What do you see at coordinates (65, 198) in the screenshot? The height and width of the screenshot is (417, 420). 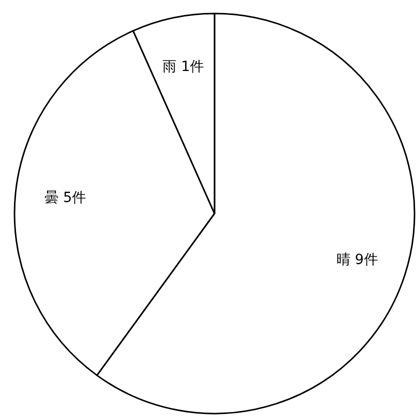 I see `slice-label: 曇 5件` at bounding box center [65, 198].